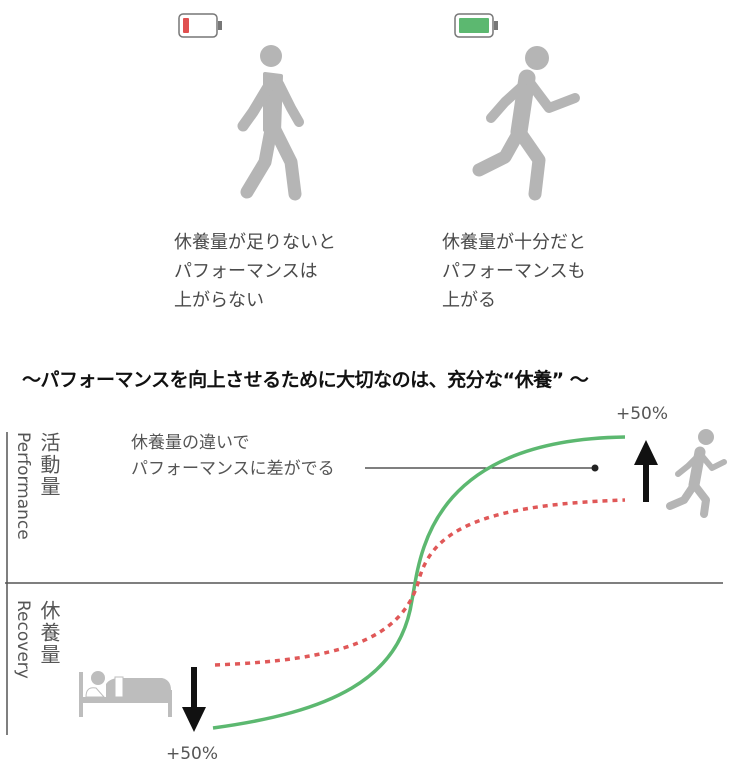 Image resolution: width=731 pixels, height=777 pixels. What do you see at coordinates (125, 694) in the screenshot?
I see `sleeping-in-bed-icon` at bounding box center [125, 694].